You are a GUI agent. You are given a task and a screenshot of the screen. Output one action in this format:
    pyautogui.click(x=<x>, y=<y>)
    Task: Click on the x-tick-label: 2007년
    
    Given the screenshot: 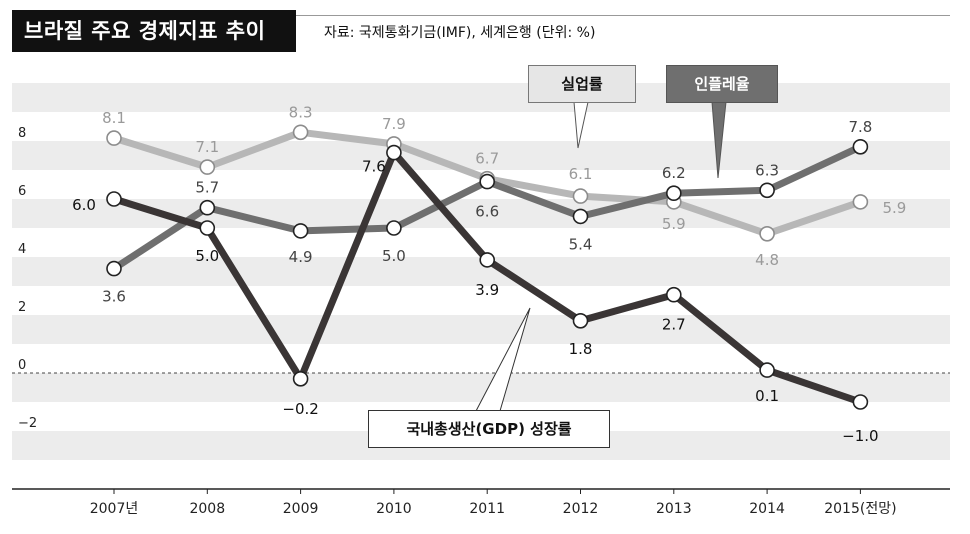 What is the action you would take?
    pyautogui.click(x=114, y=509)
    